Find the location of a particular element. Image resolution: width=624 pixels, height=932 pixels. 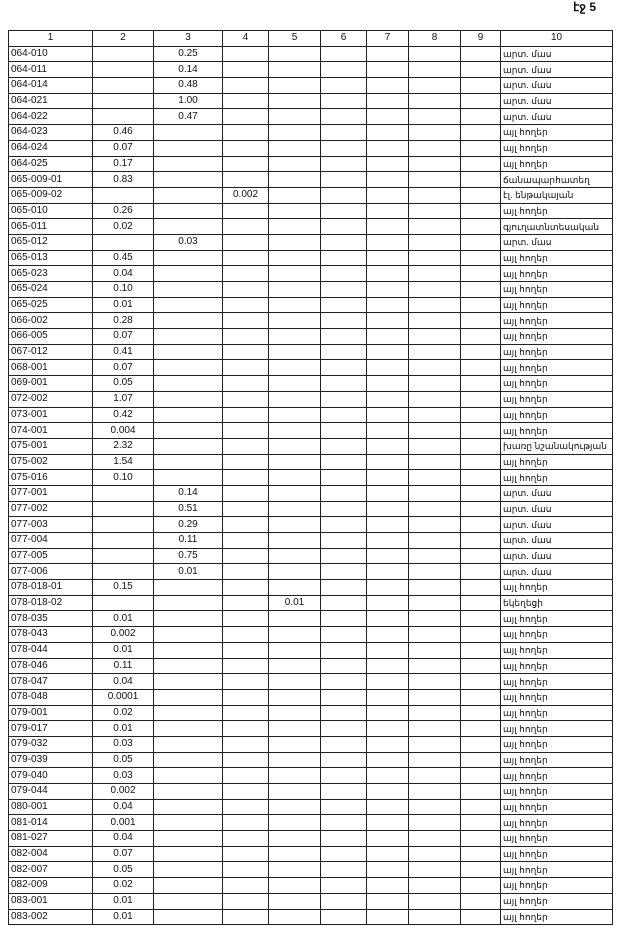

value-cell: 0.51 is located at coordinates (188, 509).